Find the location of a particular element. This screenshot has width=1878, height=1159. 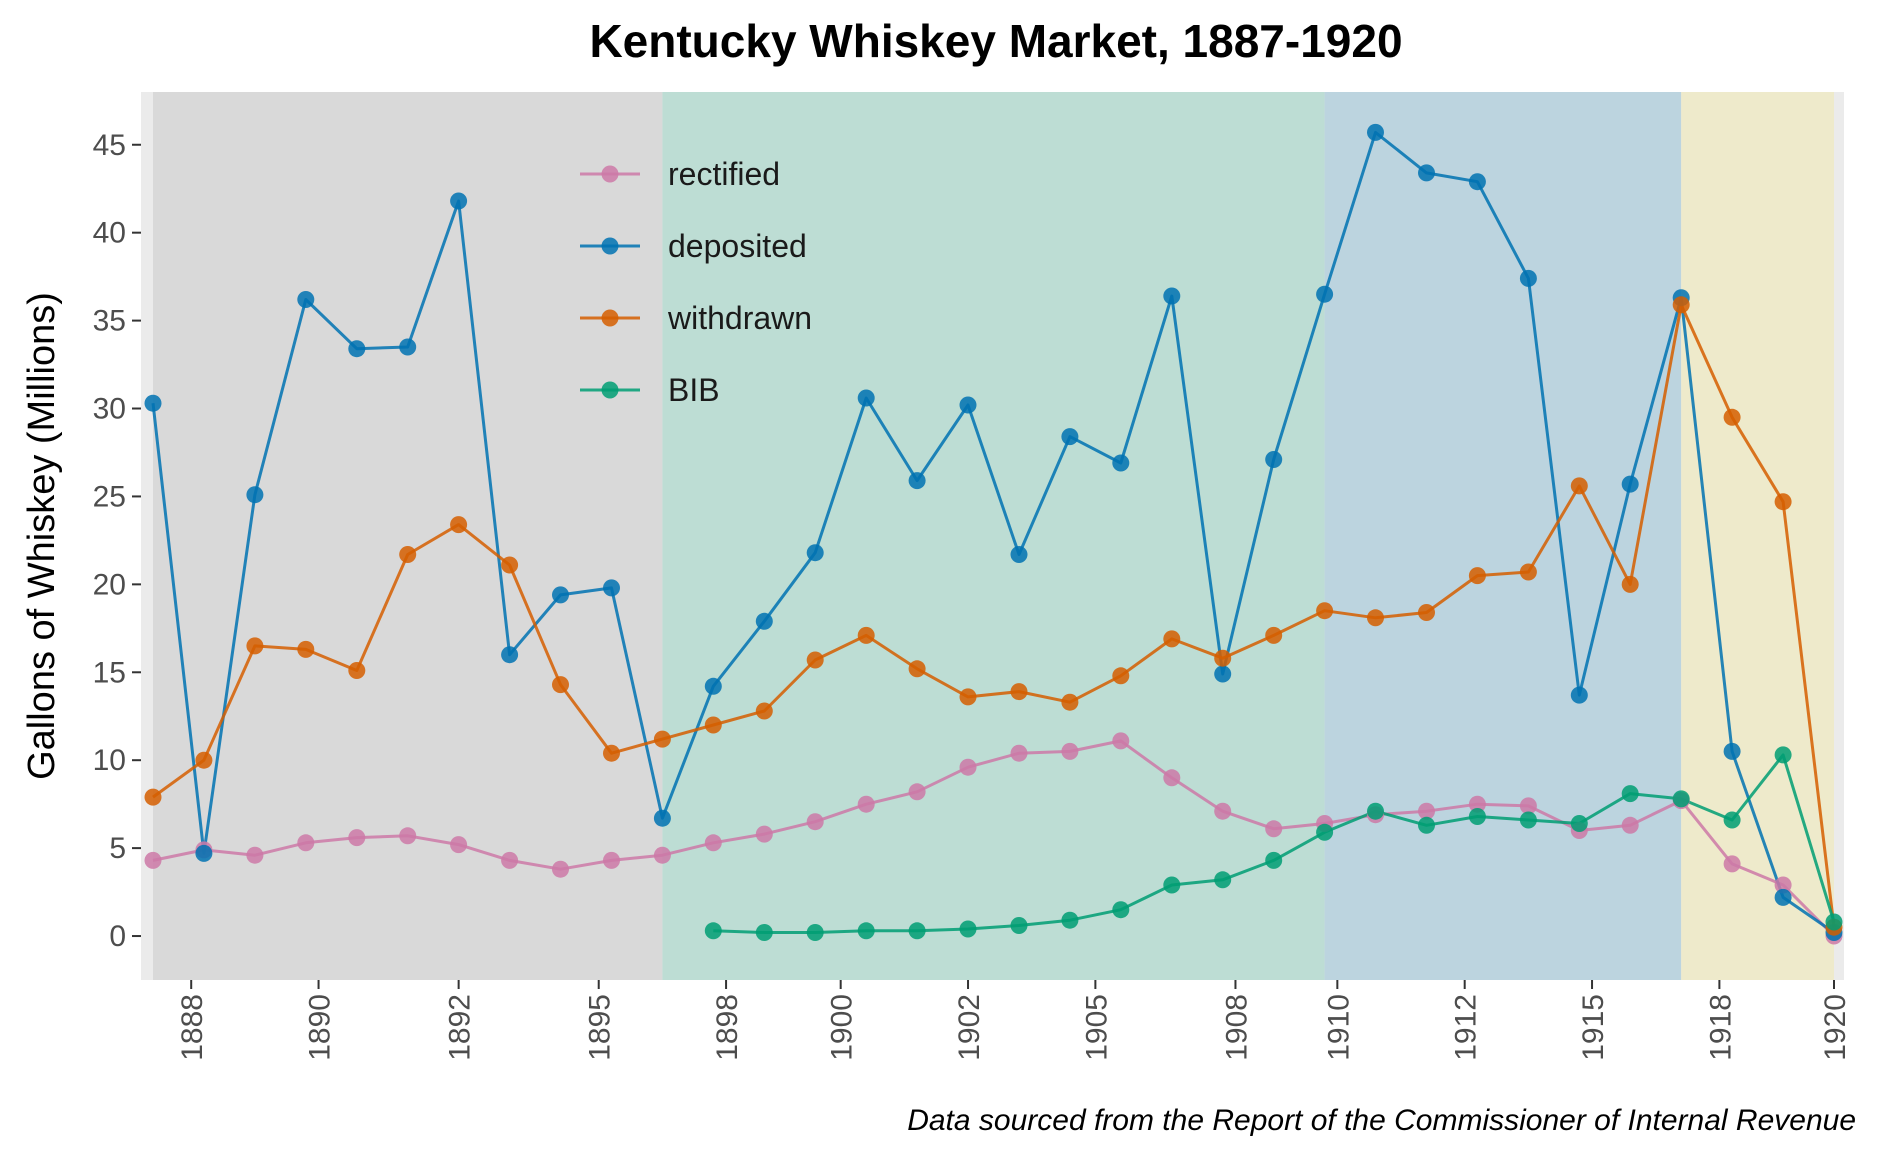

point-rectified-1901 is located at coordinates (866, 804).